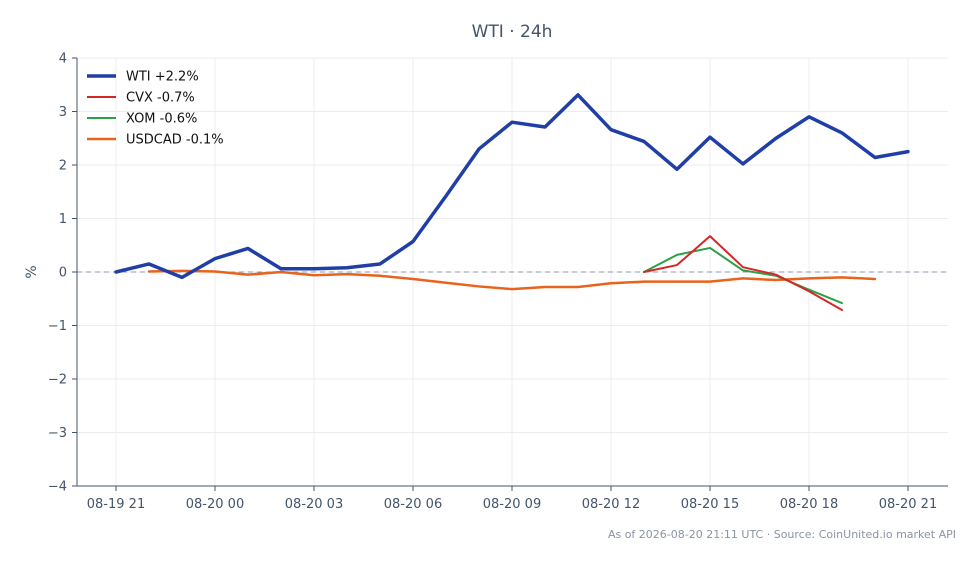 The height and width of the screenshot is (564, 980). I want to click on series-line-xom, so click(743, 275).